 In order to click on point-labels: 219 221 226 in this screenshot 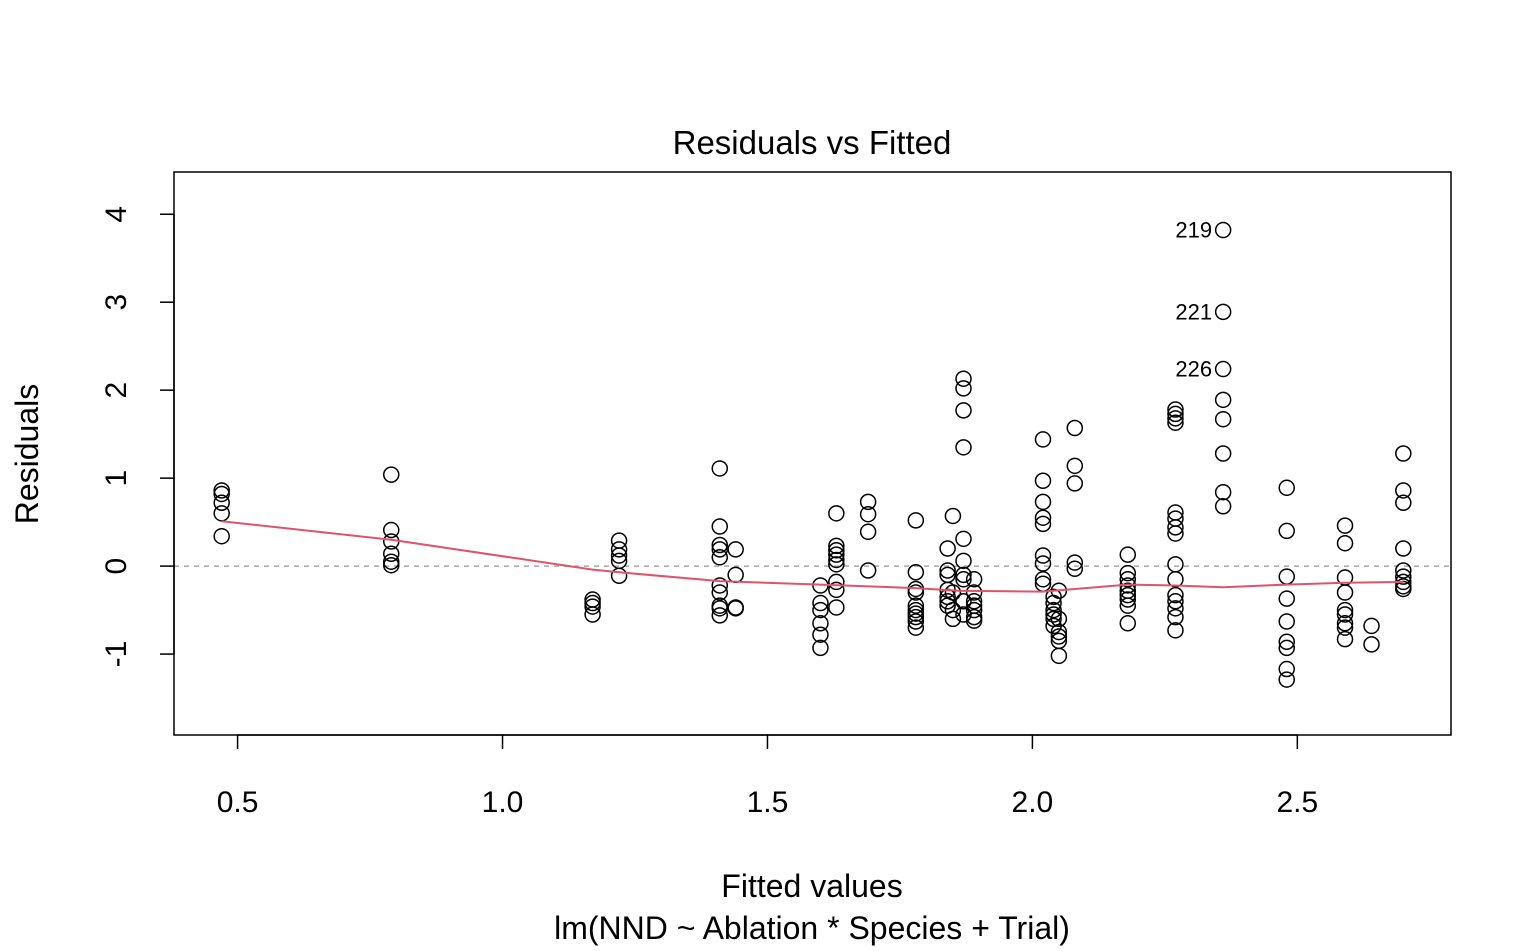, I will do `click(1193, 300)`.